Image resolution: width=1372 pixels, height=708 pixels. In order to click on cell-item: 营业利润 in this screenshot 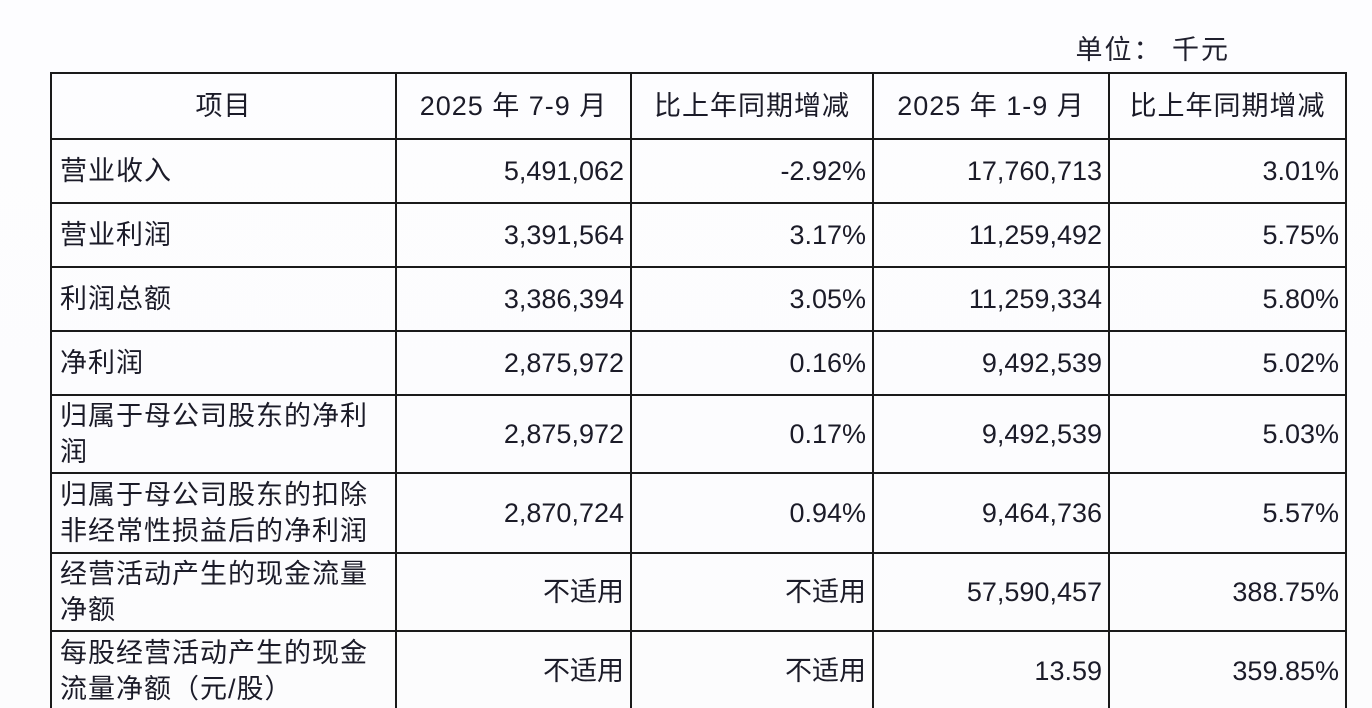, I will do `click(223, 235)`.